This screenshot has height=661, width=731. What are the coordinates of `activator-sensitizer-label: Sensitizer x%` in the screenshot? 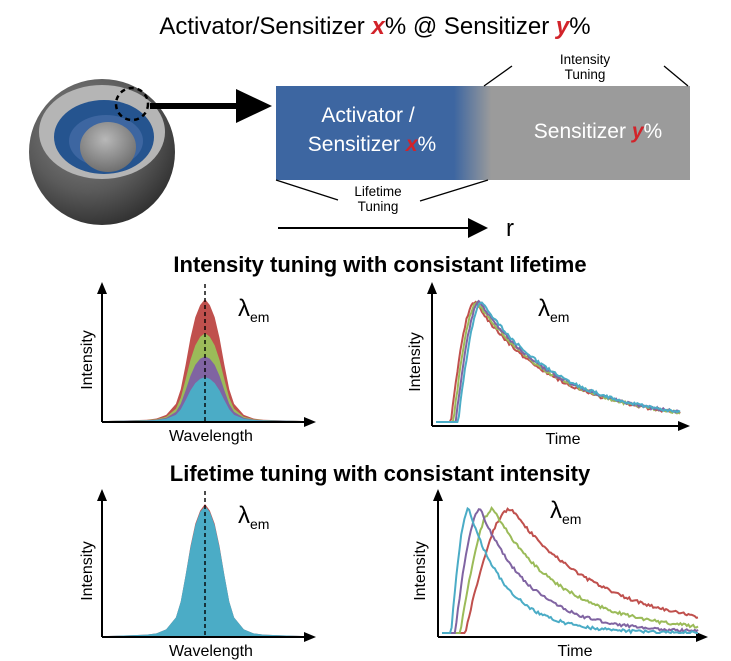 It's located at (372, 144).